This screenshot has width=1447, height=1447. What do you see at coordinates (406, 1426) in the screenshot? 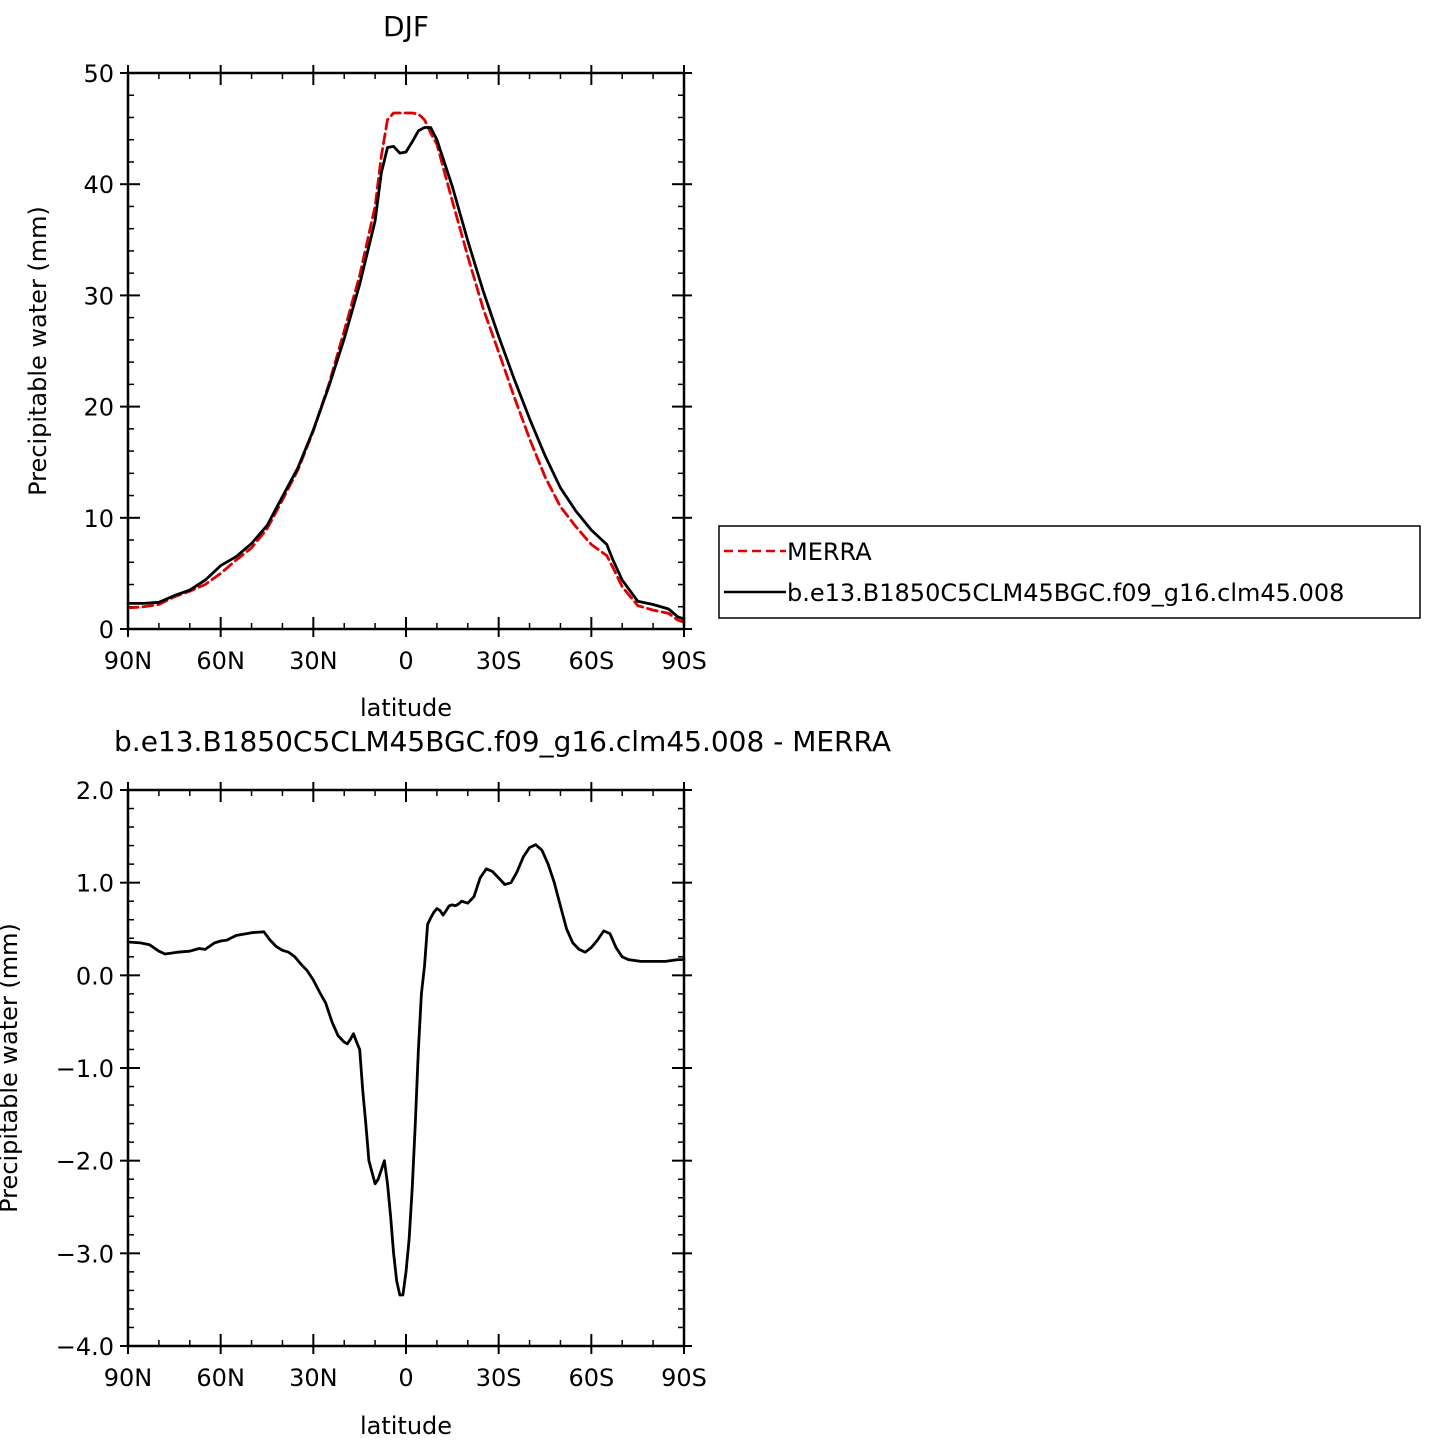
I see `bottom-x-axis-label: latitude` at bounding box center [406, 1426].